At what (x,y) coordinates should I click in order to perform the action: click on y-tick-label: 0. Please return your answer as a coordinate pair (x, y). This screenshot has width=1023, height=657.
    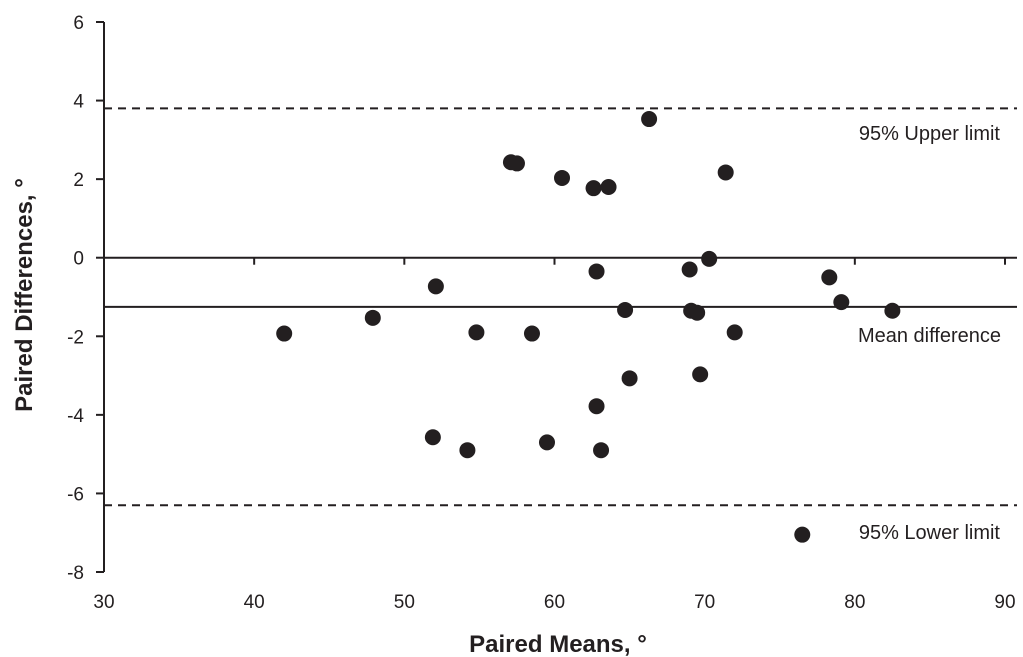
    Looking at the image, I should click on (78, 259).